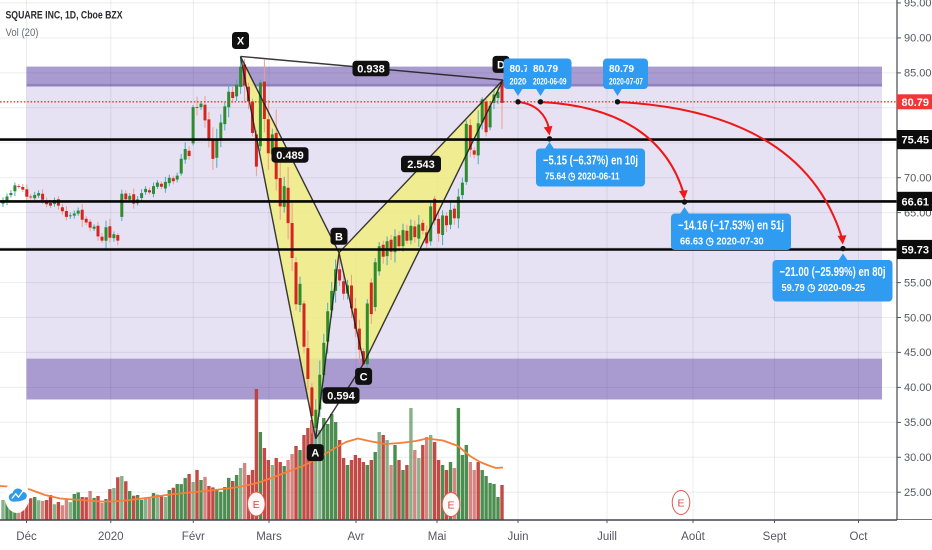 Image resolution: width=932 pixels, height=550 pixels. Describe the element at coordinates (355, 537) in the screenshot. I see `svg-text: Avr` at that location.